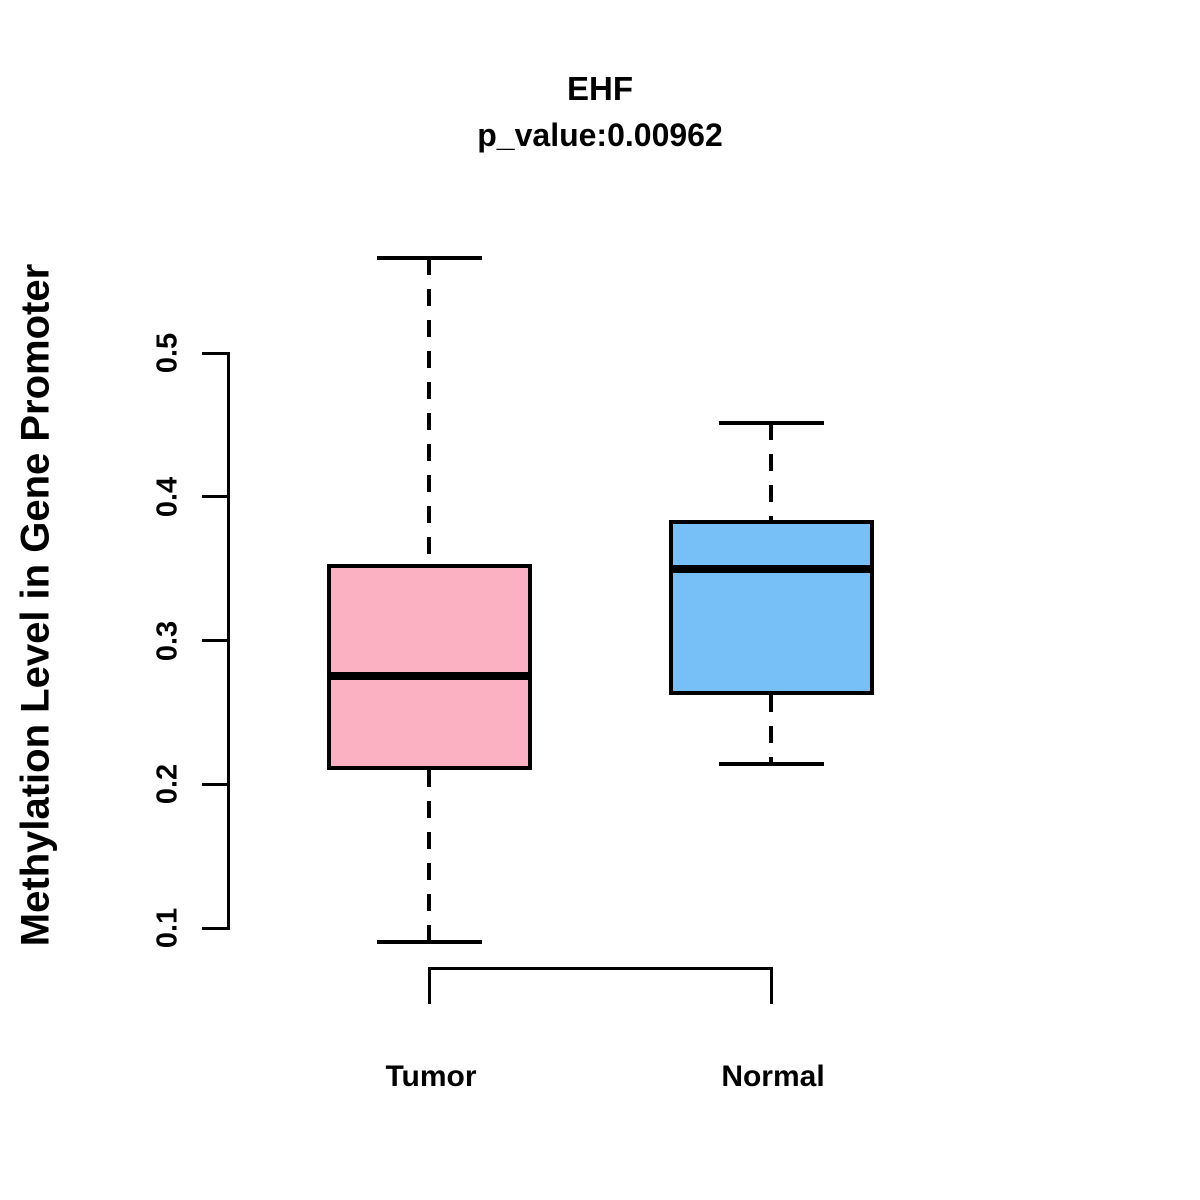 This screenshot has height=1200, width=1200. I want to click on box-normal, so click(771, 607).